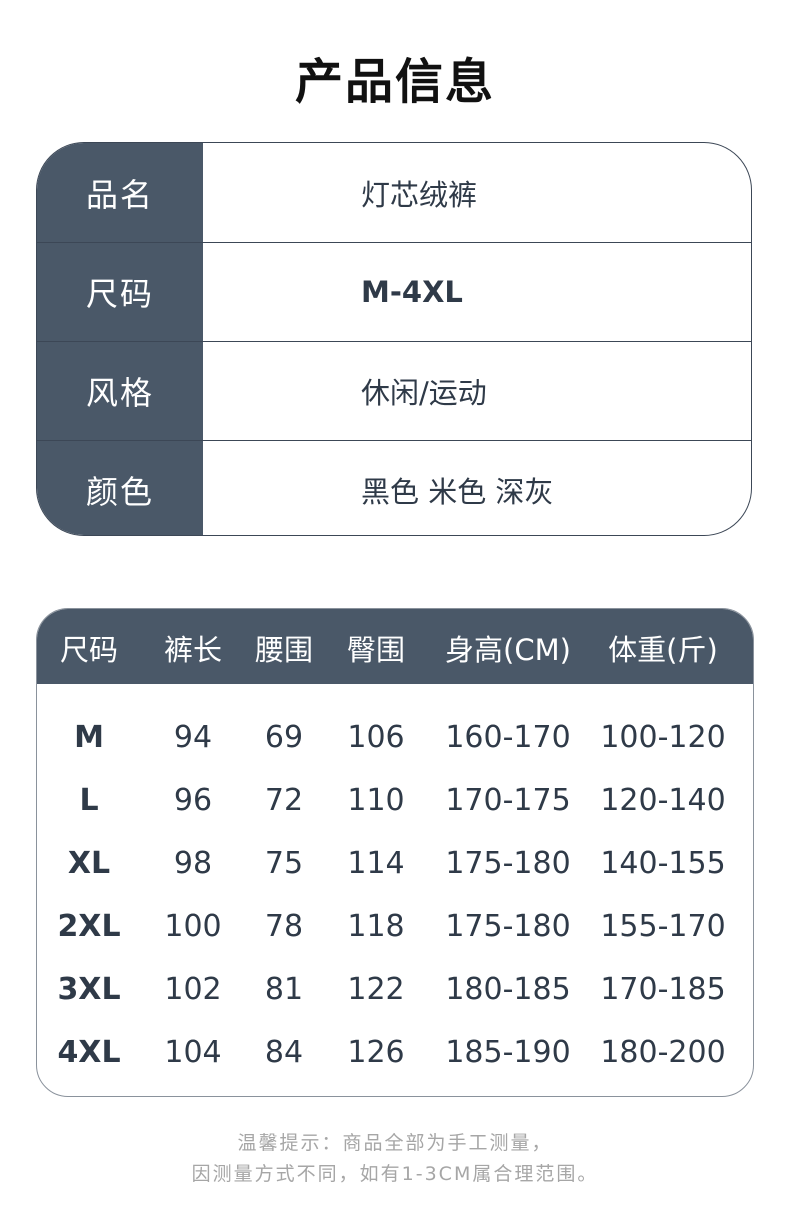  What do you see at coordinates (508, 989) in the screenshot?
I see `table-cell: 180-185` at bounding box center [508, 989].